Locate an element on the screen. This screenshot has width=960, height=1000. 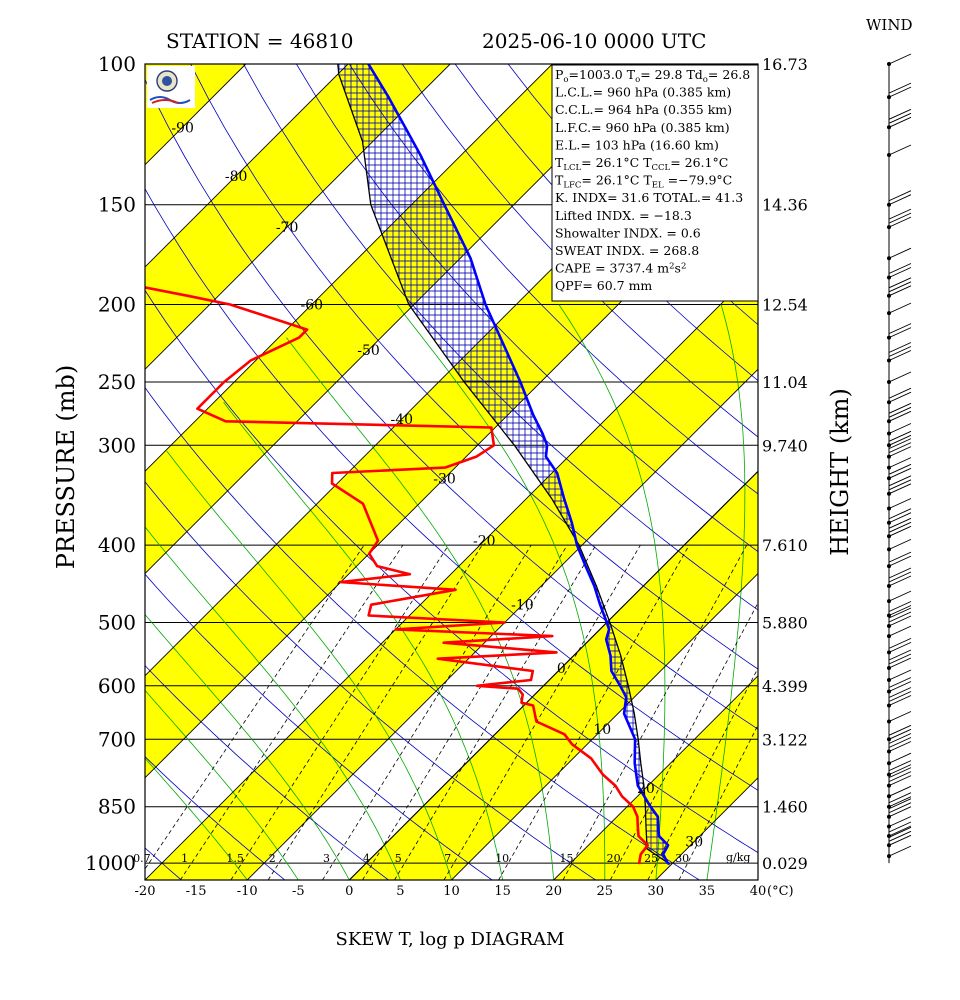
mixing-ratio-label: 3 is located at coordinates (326, 858).